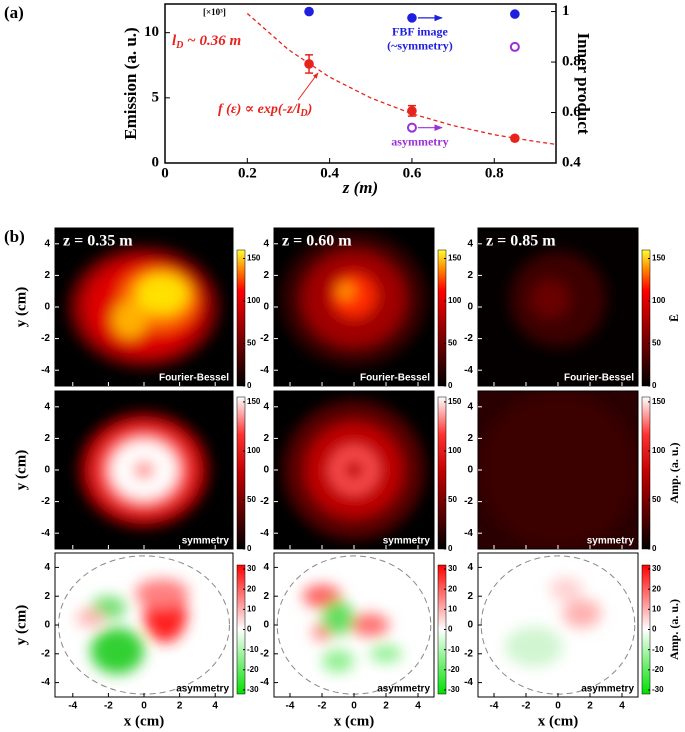 This screenshot has height=732, width=685. What do you see at coordinates (265, 110) in the screenshot?
I see `annotation: f (ε) ∝ exp(-z/lD)` at bounding box center [265, 110].